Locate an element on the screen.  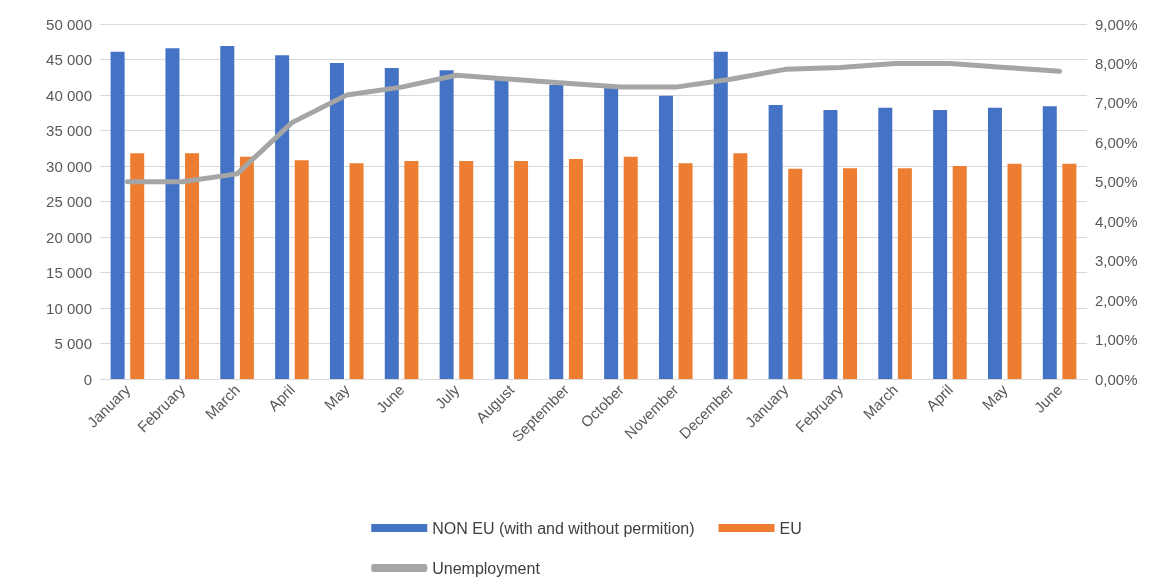
y-tick-label: 30 000 is located at coordinates (69, 166).